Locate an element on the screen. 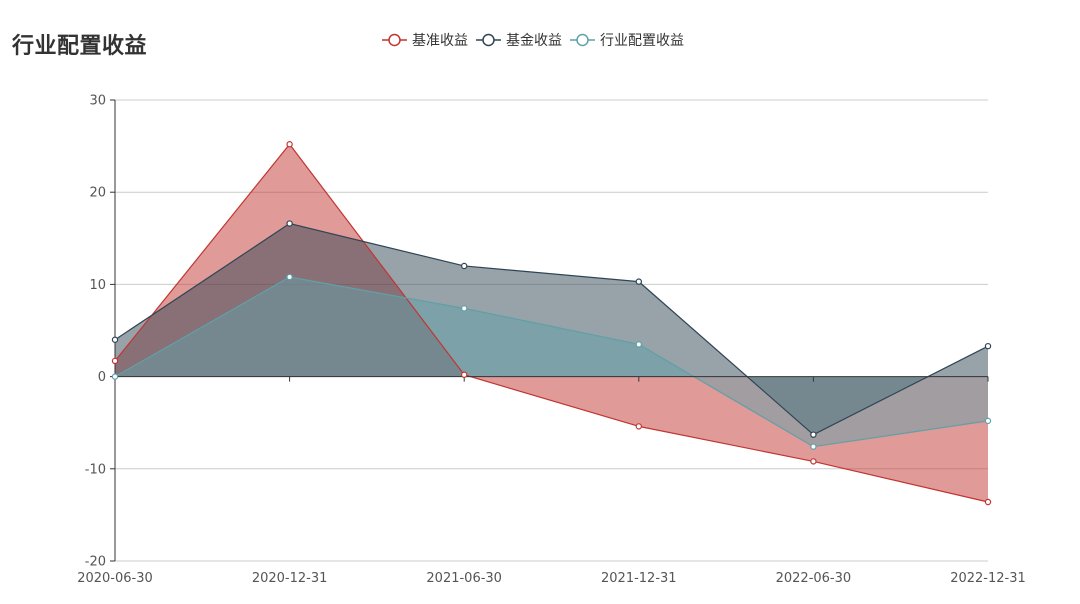 The width and height of the screenshot is (1080, 604). legend-marker-benchmark-icon is located at coordinates (394, 40).